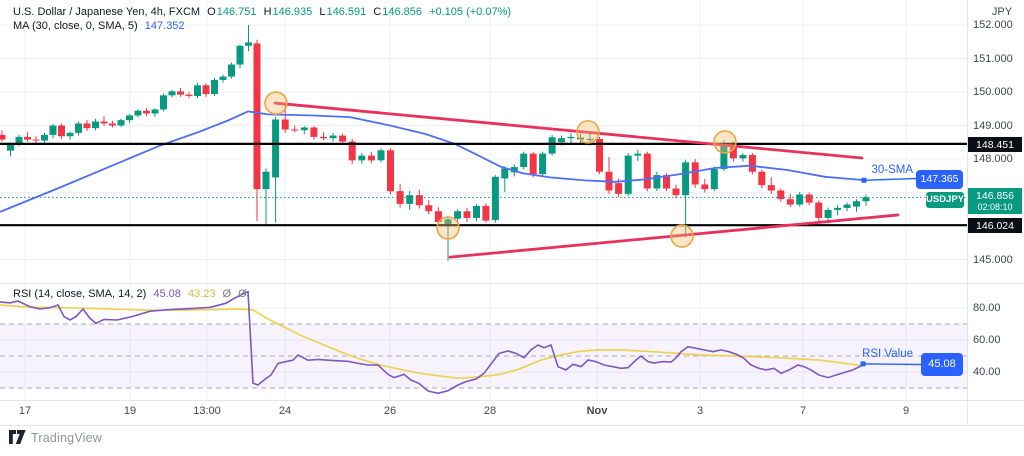 The image size is (1024, 456). I want to click on rsi-label: RSI (14, close, SMA, 14, 2), so click(80, 294).